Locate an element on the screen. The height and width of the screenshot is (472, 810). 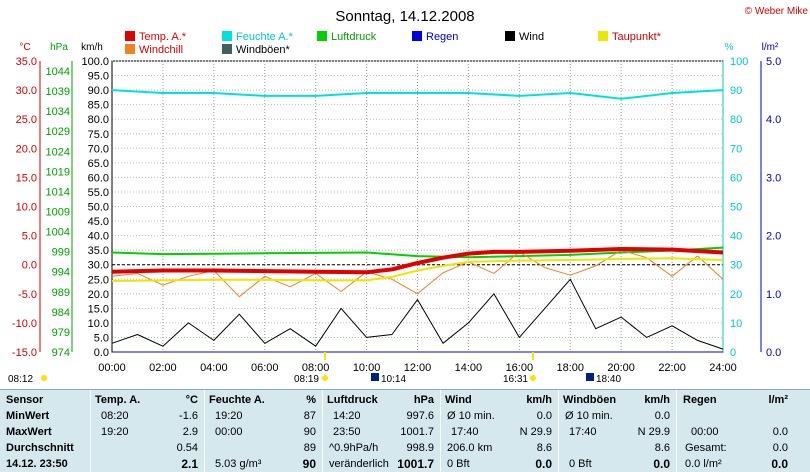
copyright-label: © Weber Mike is located at coordinates (777, 11).